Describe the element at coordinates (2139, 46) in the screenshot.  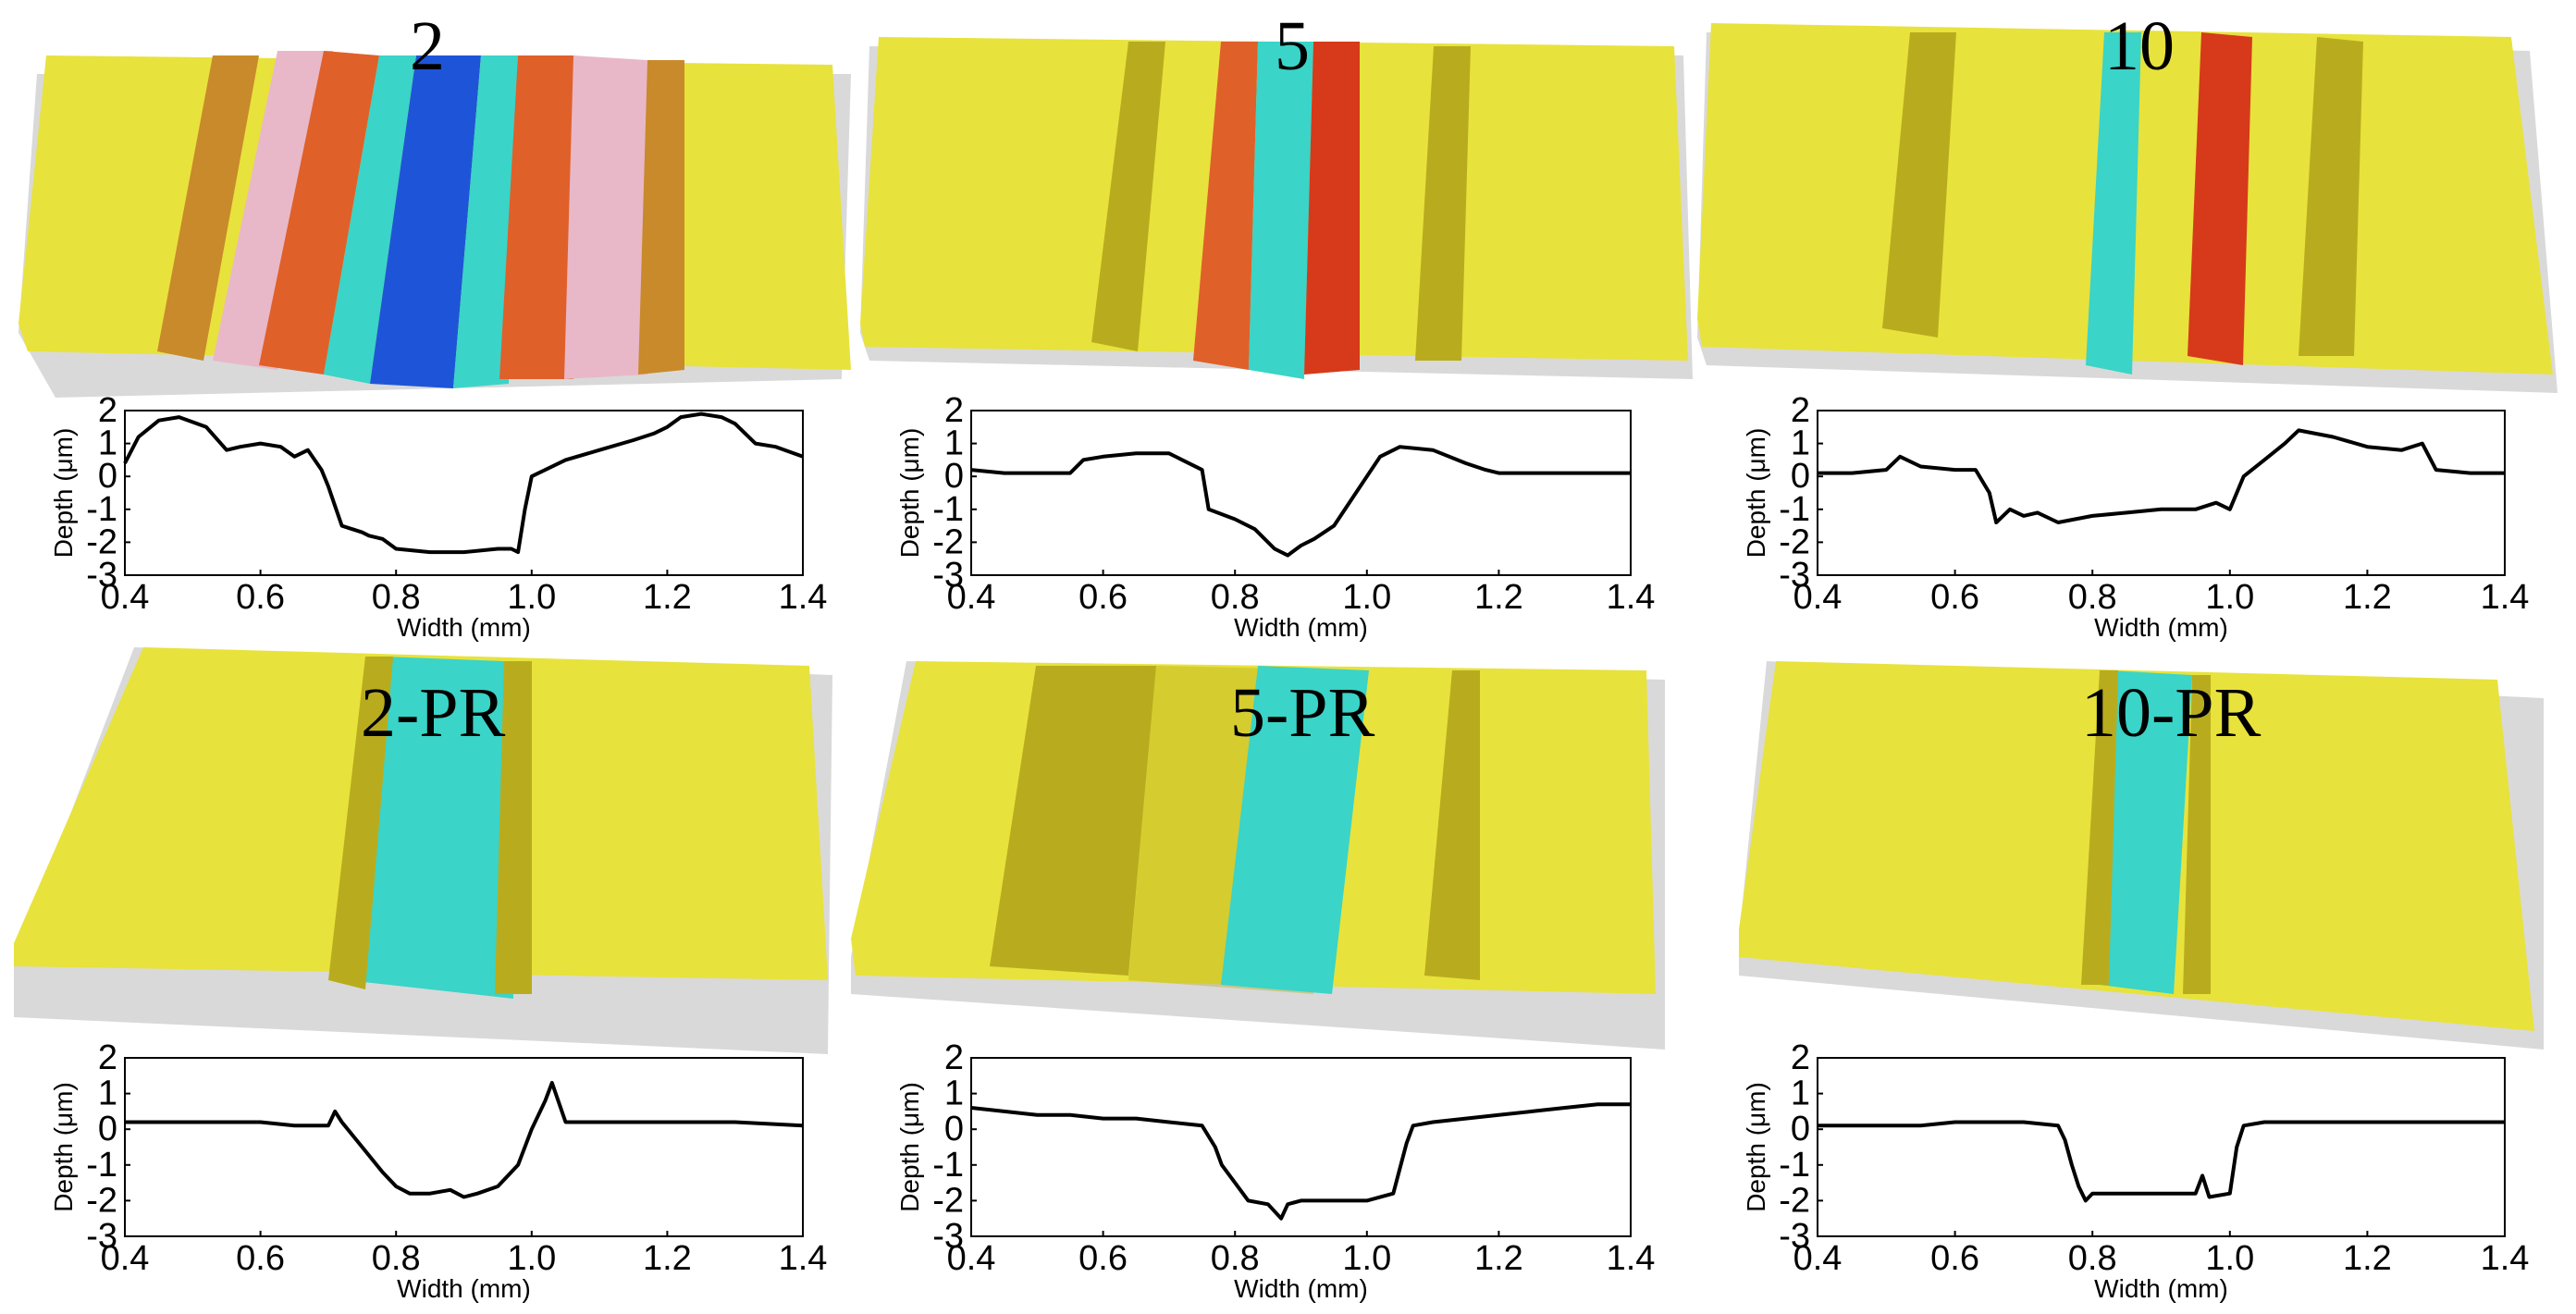
I see `panel-label-10: 10` at that location.